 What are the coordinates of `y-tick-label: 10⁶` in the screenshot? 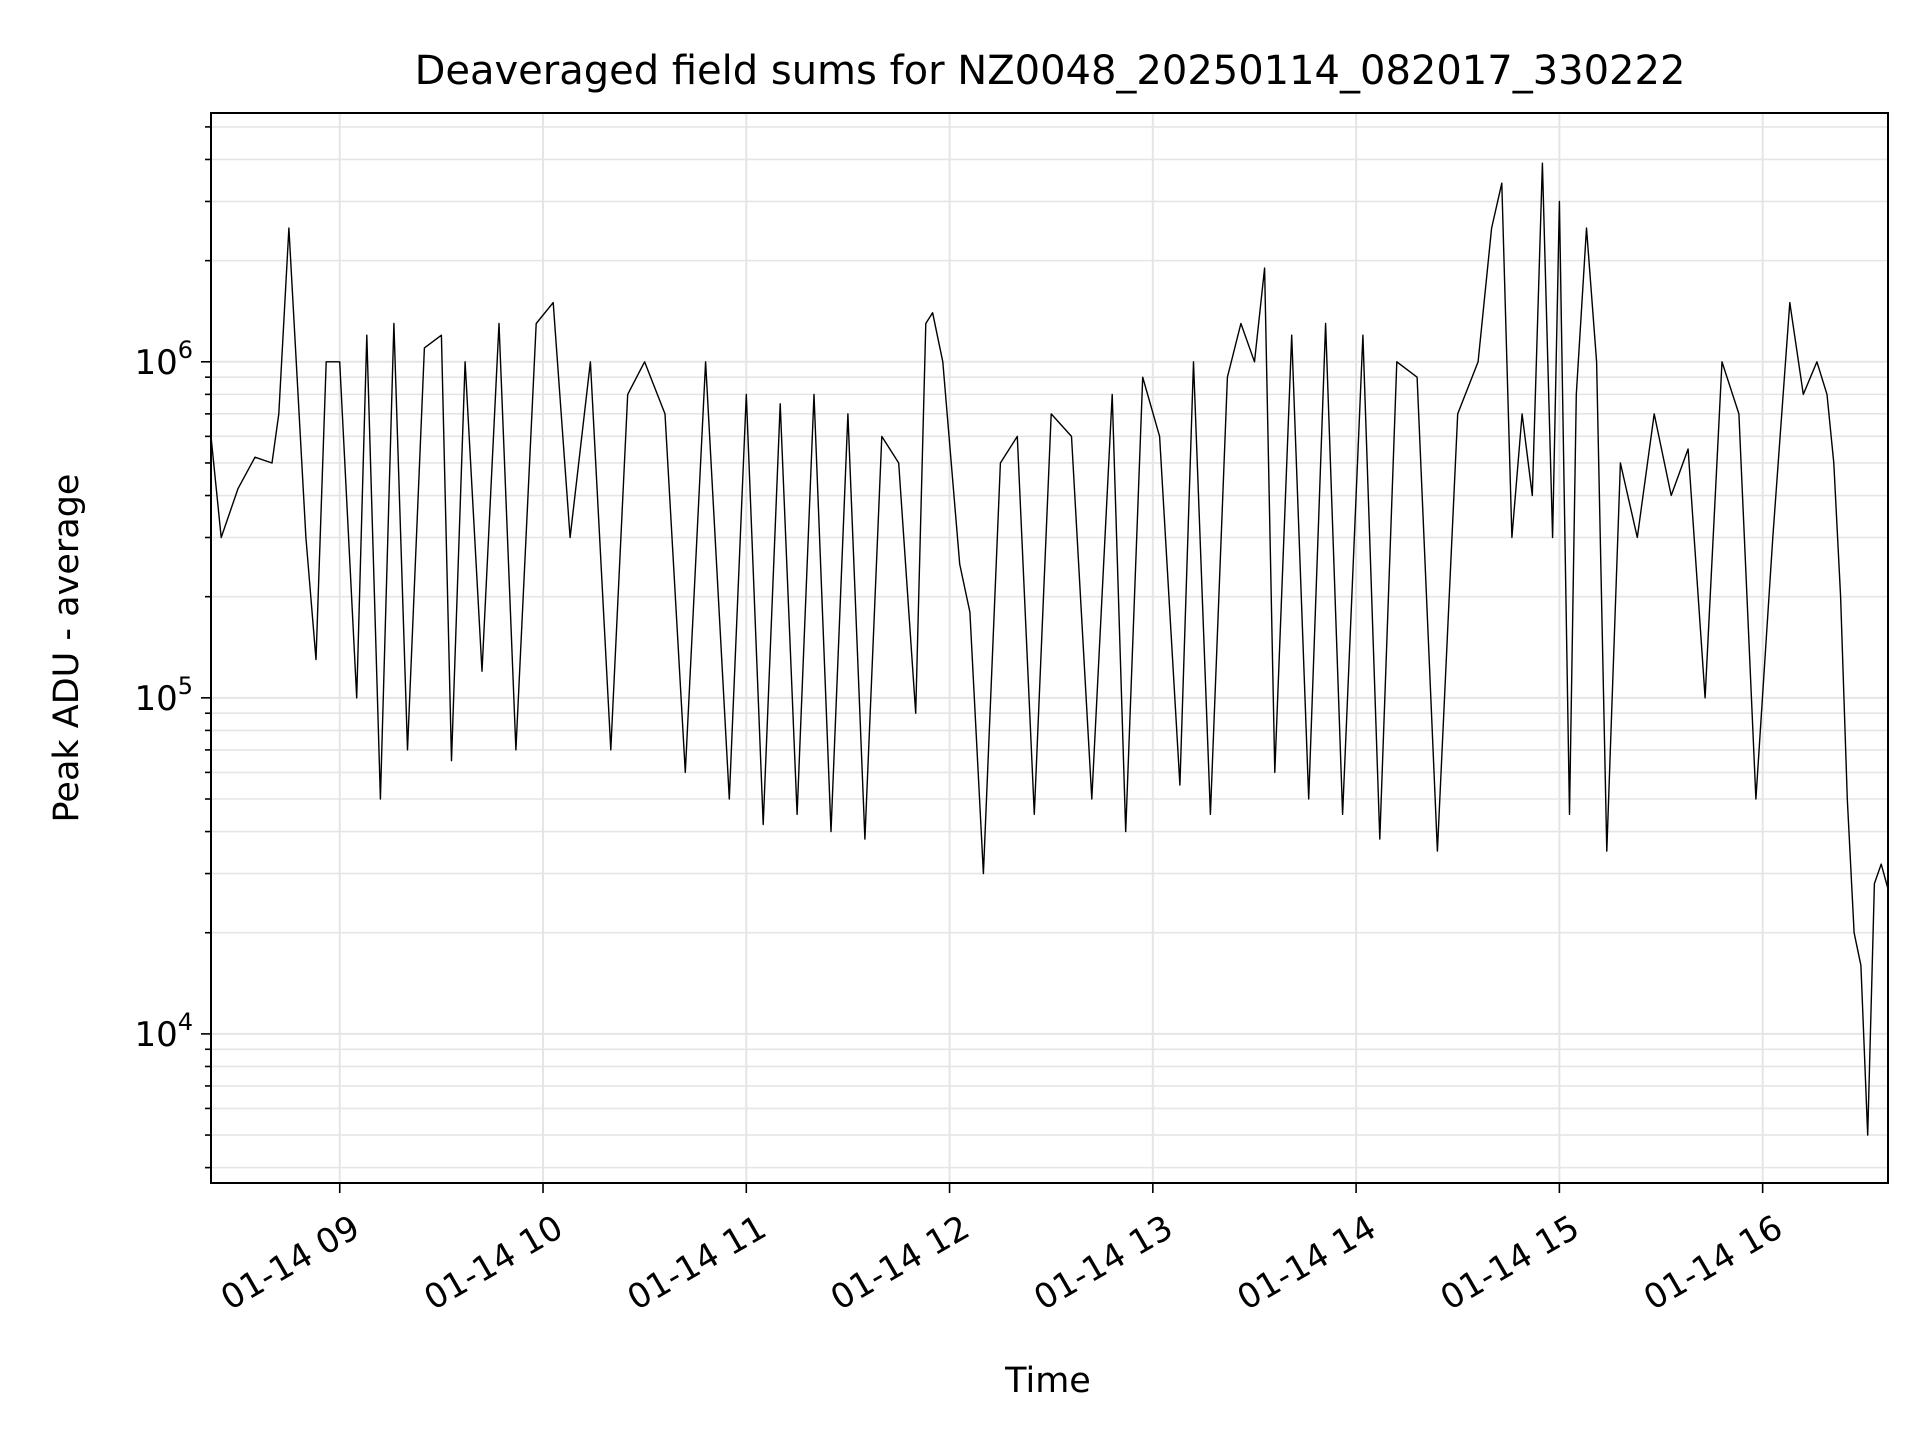 It's located at (163, 359).